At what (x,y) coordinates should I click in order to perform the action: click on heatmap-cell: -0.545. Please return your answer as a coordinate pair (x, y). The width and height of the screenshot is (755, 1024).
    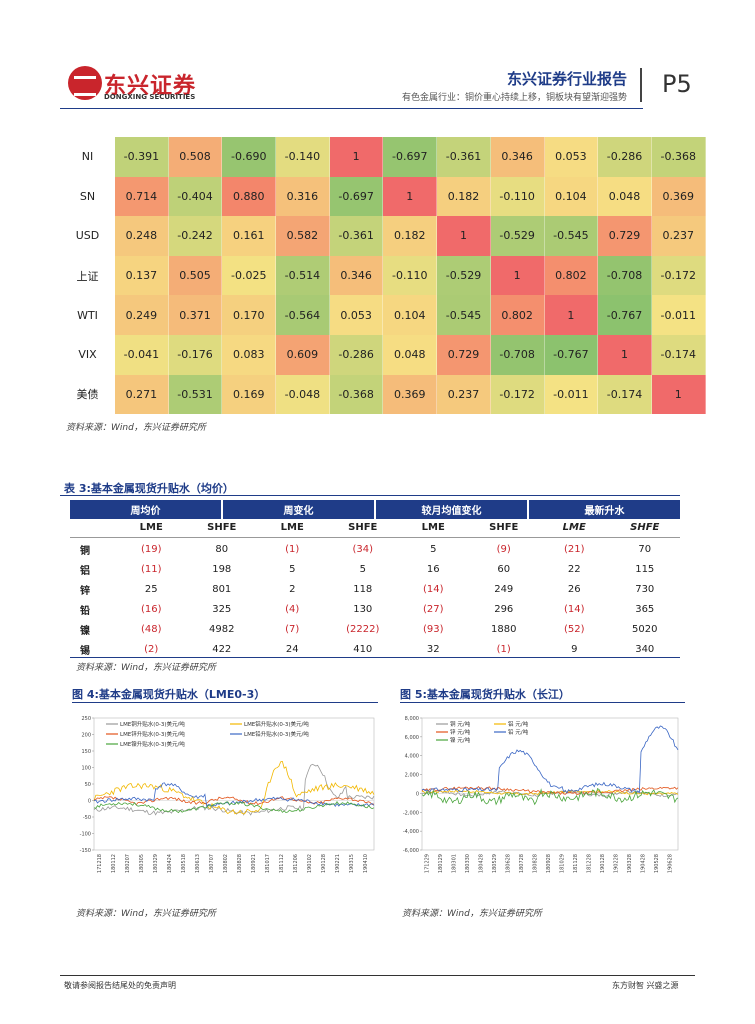
    Looking at the image, I should click on (571, 236).